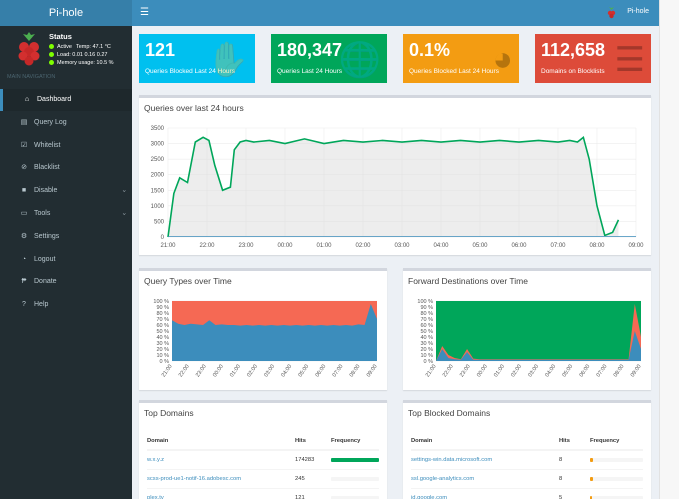 The width and height of the screenshot is (679, 499). I want to click on top-navbar: ☰ Pi-hole, so click(395, 13).